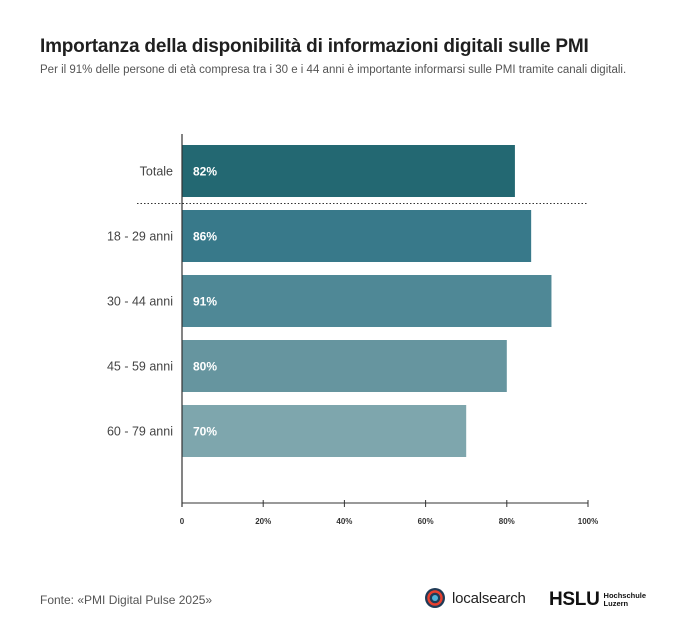 This screenshot has height=644, width=692. What do you see at coordinates (156, 172) in the screenshot?
I see `category-label: Totale` at bounding box center [156, 172].